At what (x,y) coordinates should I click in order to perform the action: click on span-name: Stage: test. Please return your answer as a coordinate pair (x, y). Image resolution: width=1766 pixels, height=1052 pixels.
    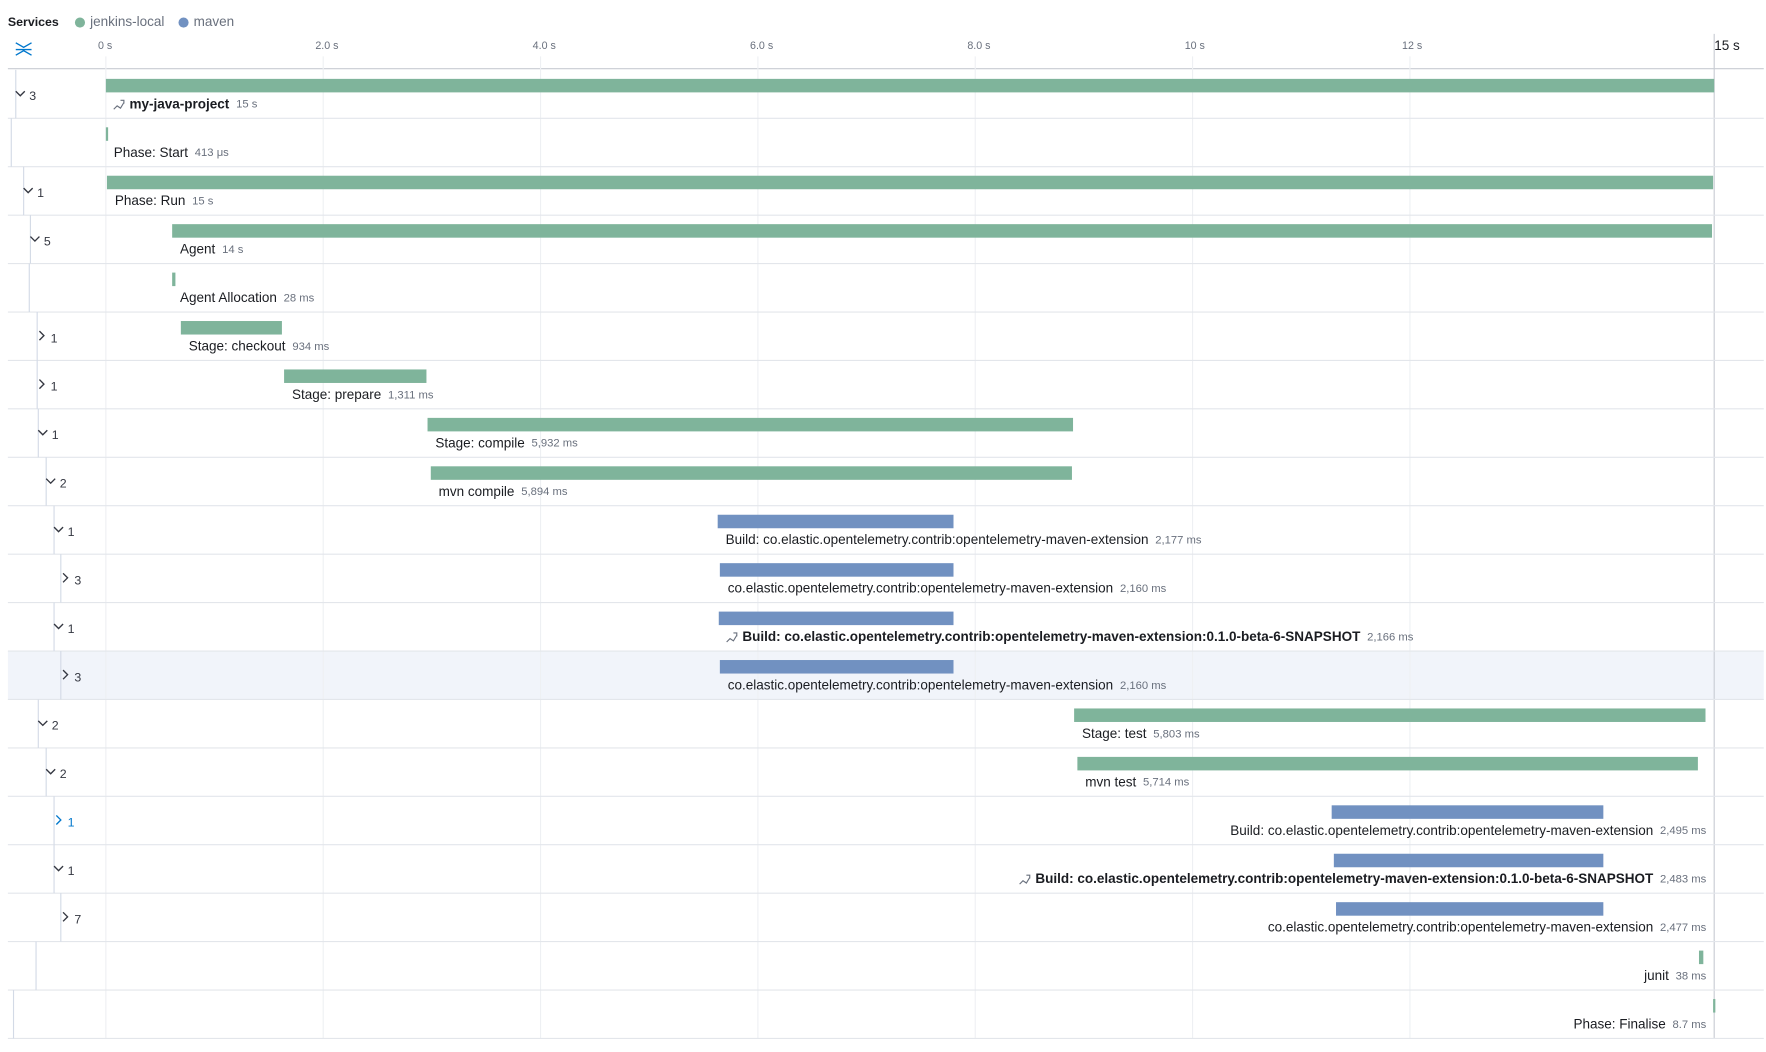
    Looking at the image, I should click on (1114, 733).